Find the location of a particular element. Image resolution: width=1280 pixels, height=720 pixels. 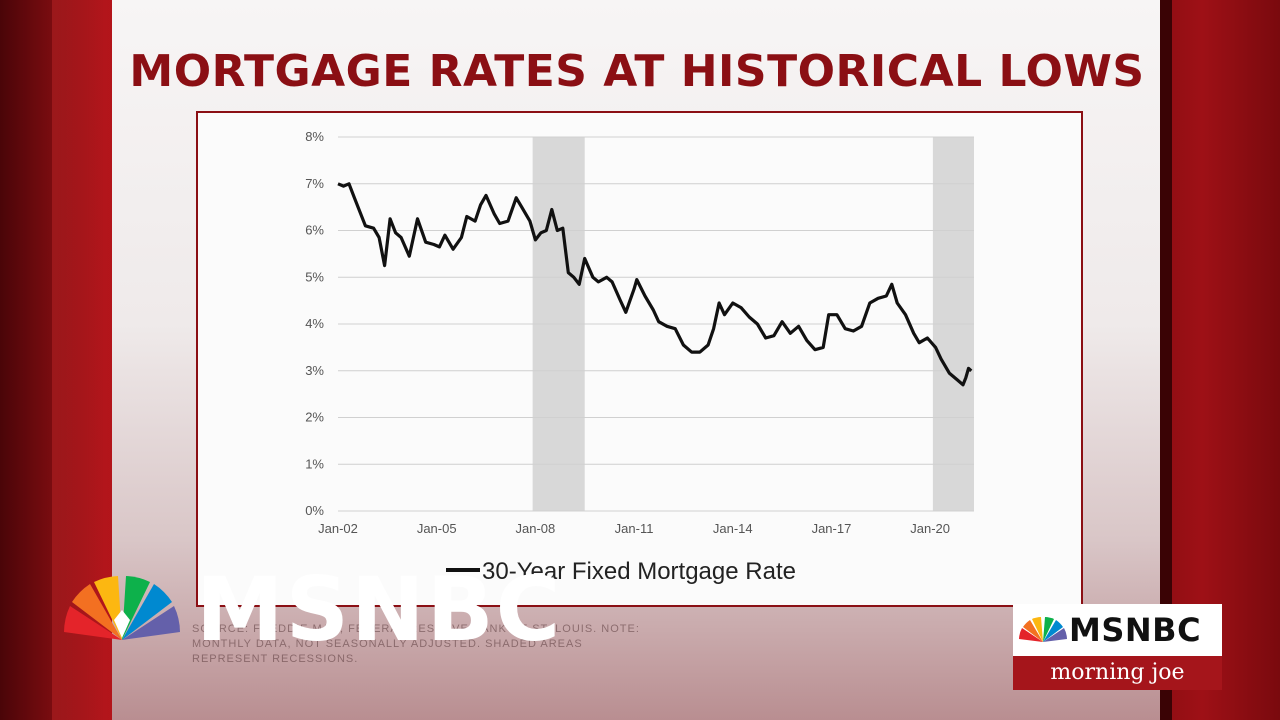

nbc-peacock-icon is located at coordinates (122, 608).